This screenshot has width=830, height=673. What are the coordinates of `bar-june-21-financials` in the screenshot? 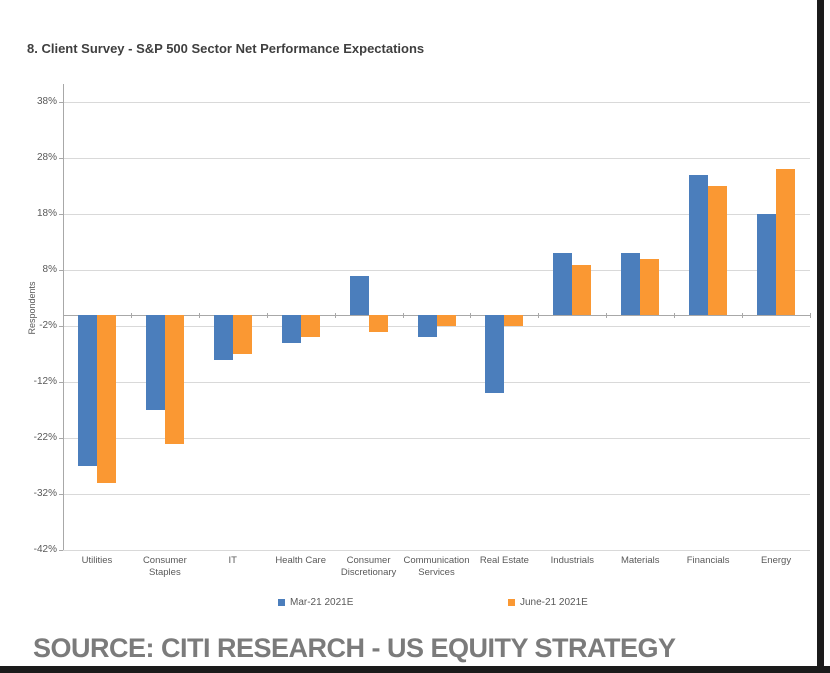 It's located at (718, 250).